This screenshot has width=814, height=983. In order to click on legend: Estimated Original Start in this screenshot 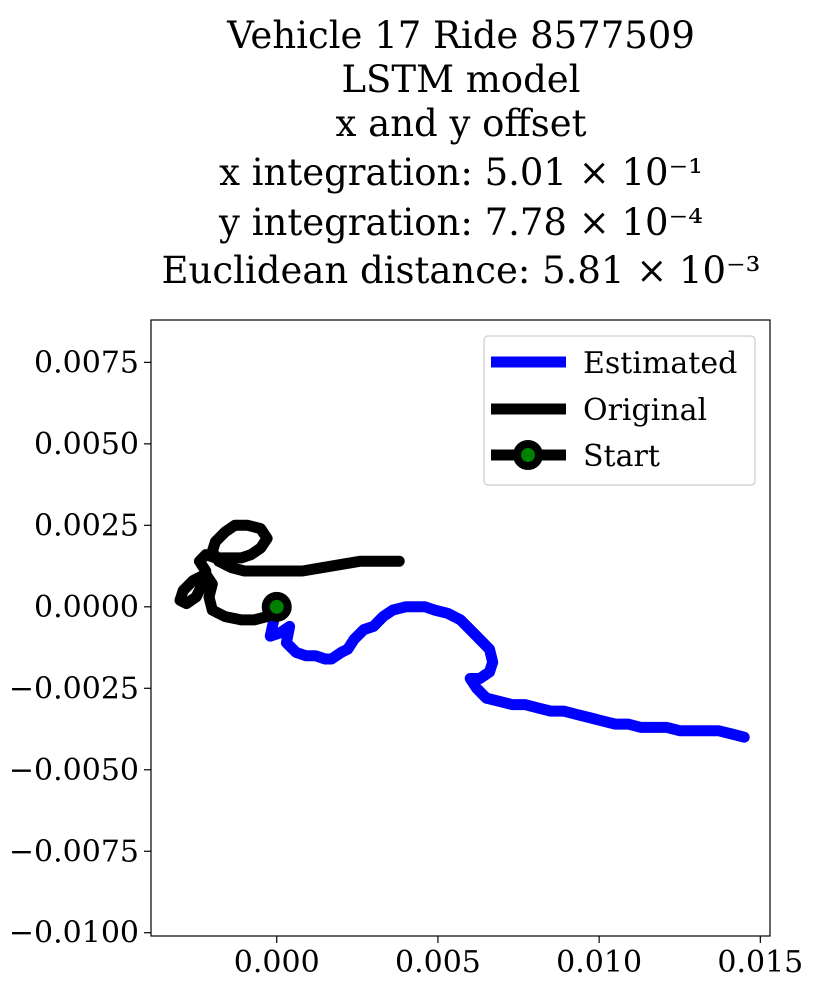, I will do `click(619, 410)`.